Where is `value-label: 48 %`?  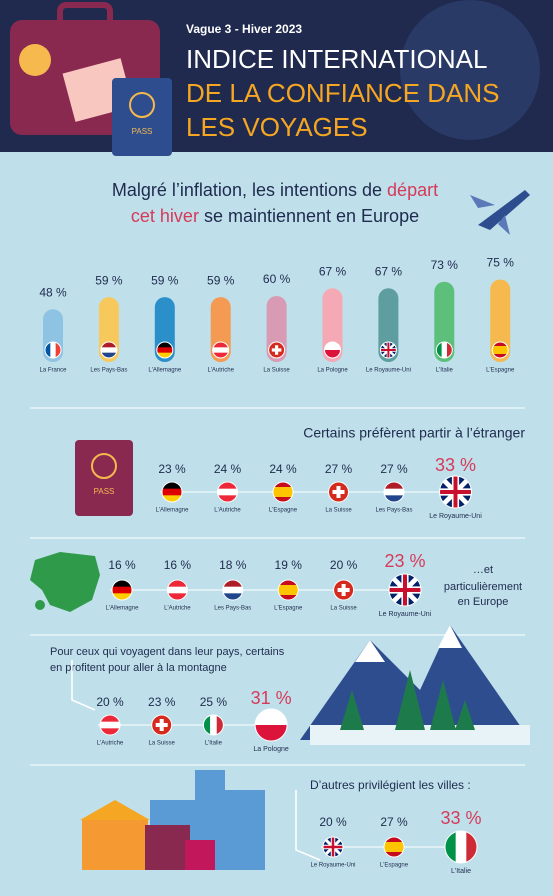
value-label: 48 % is located at coordinates (53, 292).